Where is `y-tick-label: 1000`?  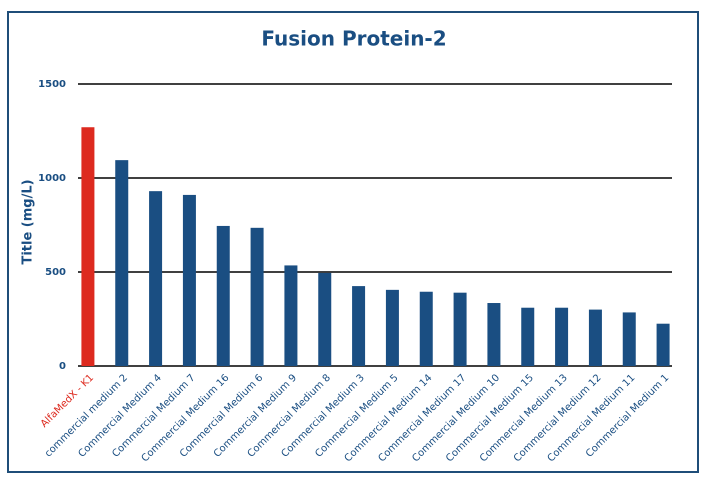 y-tick-label: 1000 is located at coordinates (52, 178).